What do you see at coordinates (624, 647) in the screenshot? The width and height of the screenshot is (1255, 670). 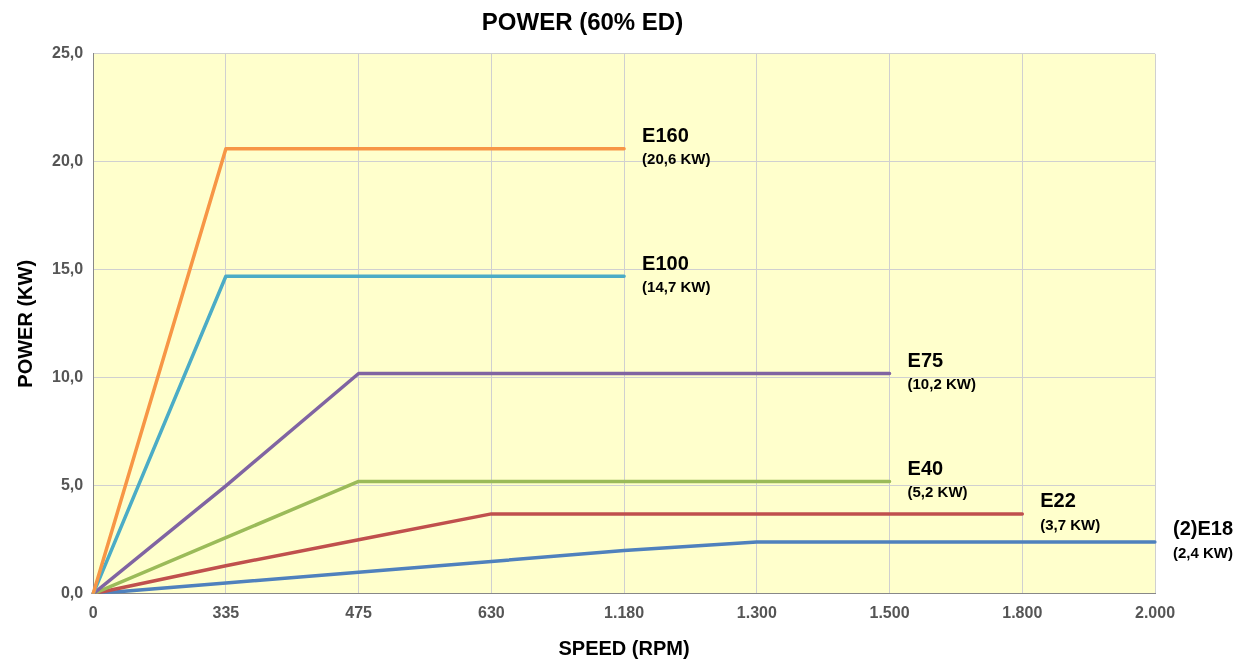 I see `x-axis-title: SPEED (RPM)` at bounding box center [624, 647].